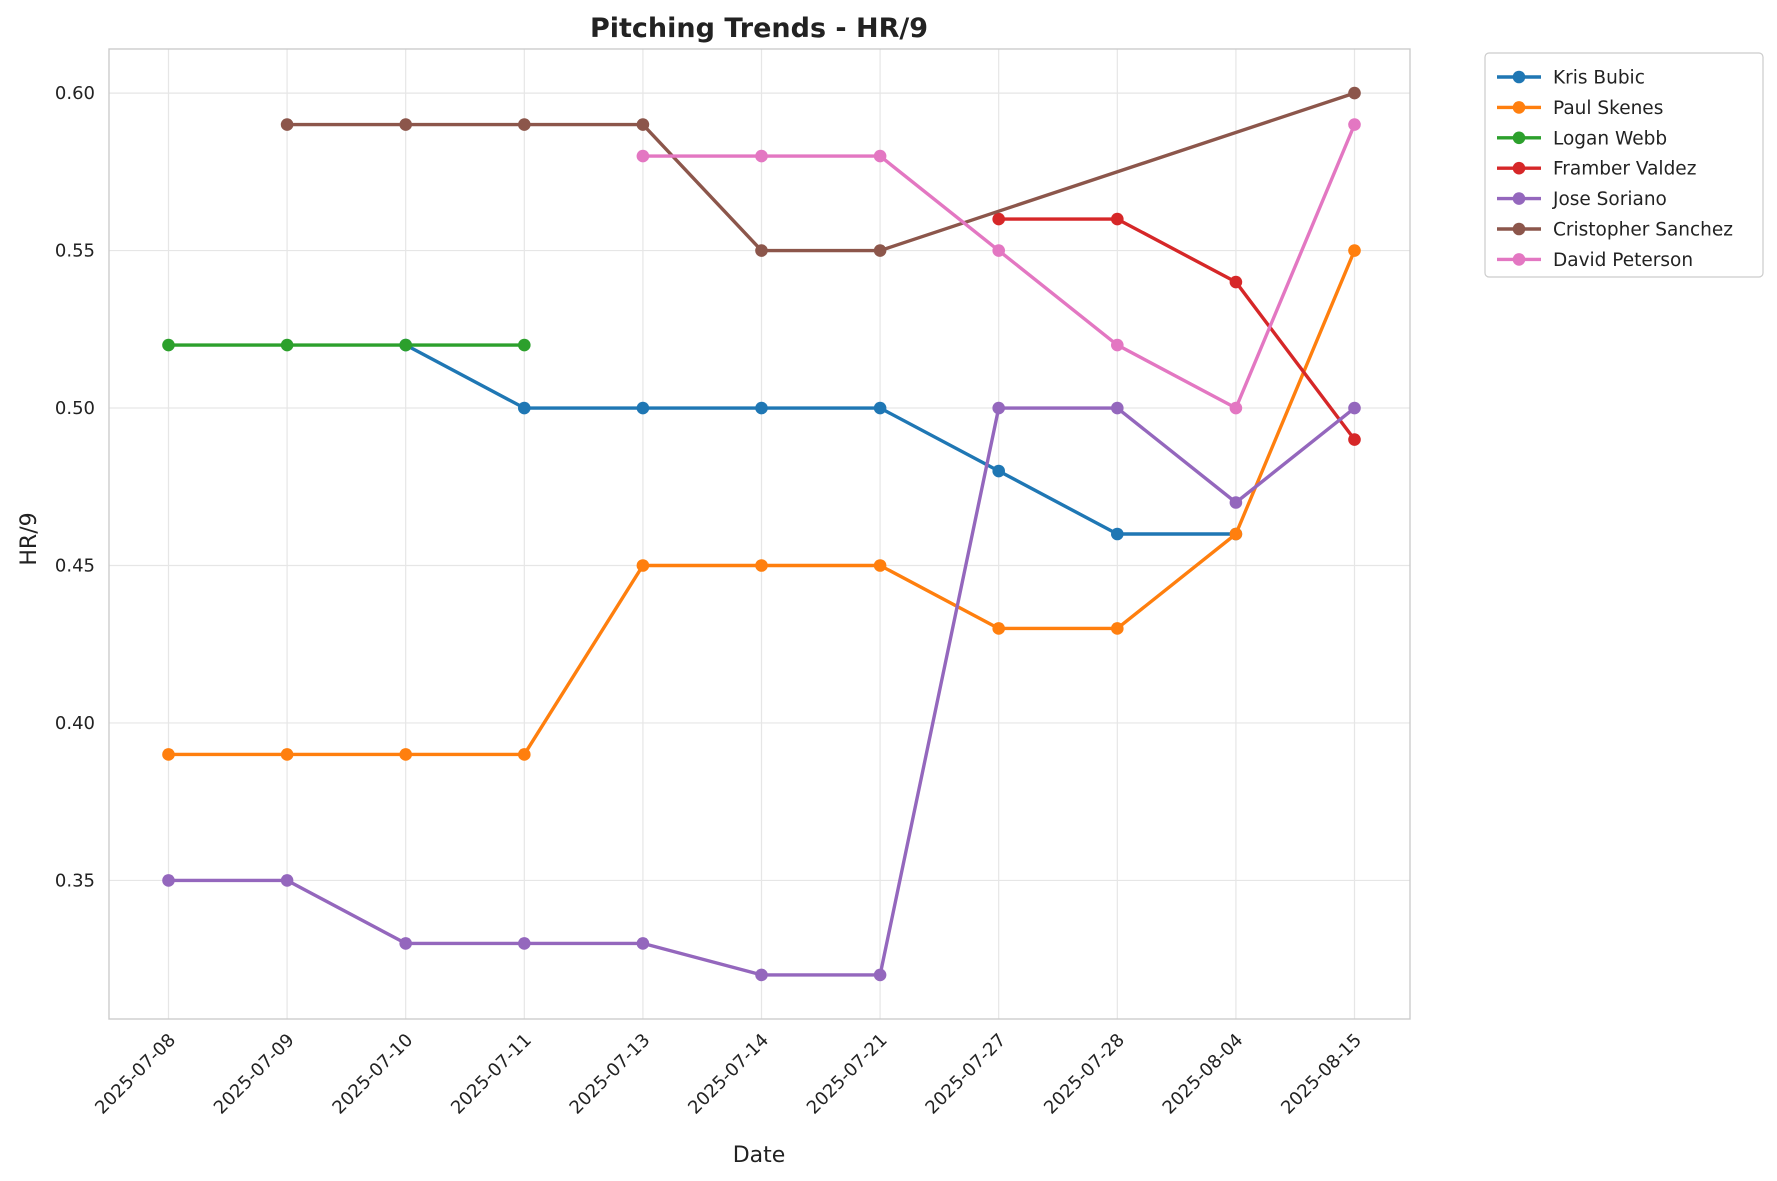 This screenshot has width=1777, height=1181. Describe the element at coordinates (759, 1155) in the screenshot. I see `x-axis-label: Date` at that location.